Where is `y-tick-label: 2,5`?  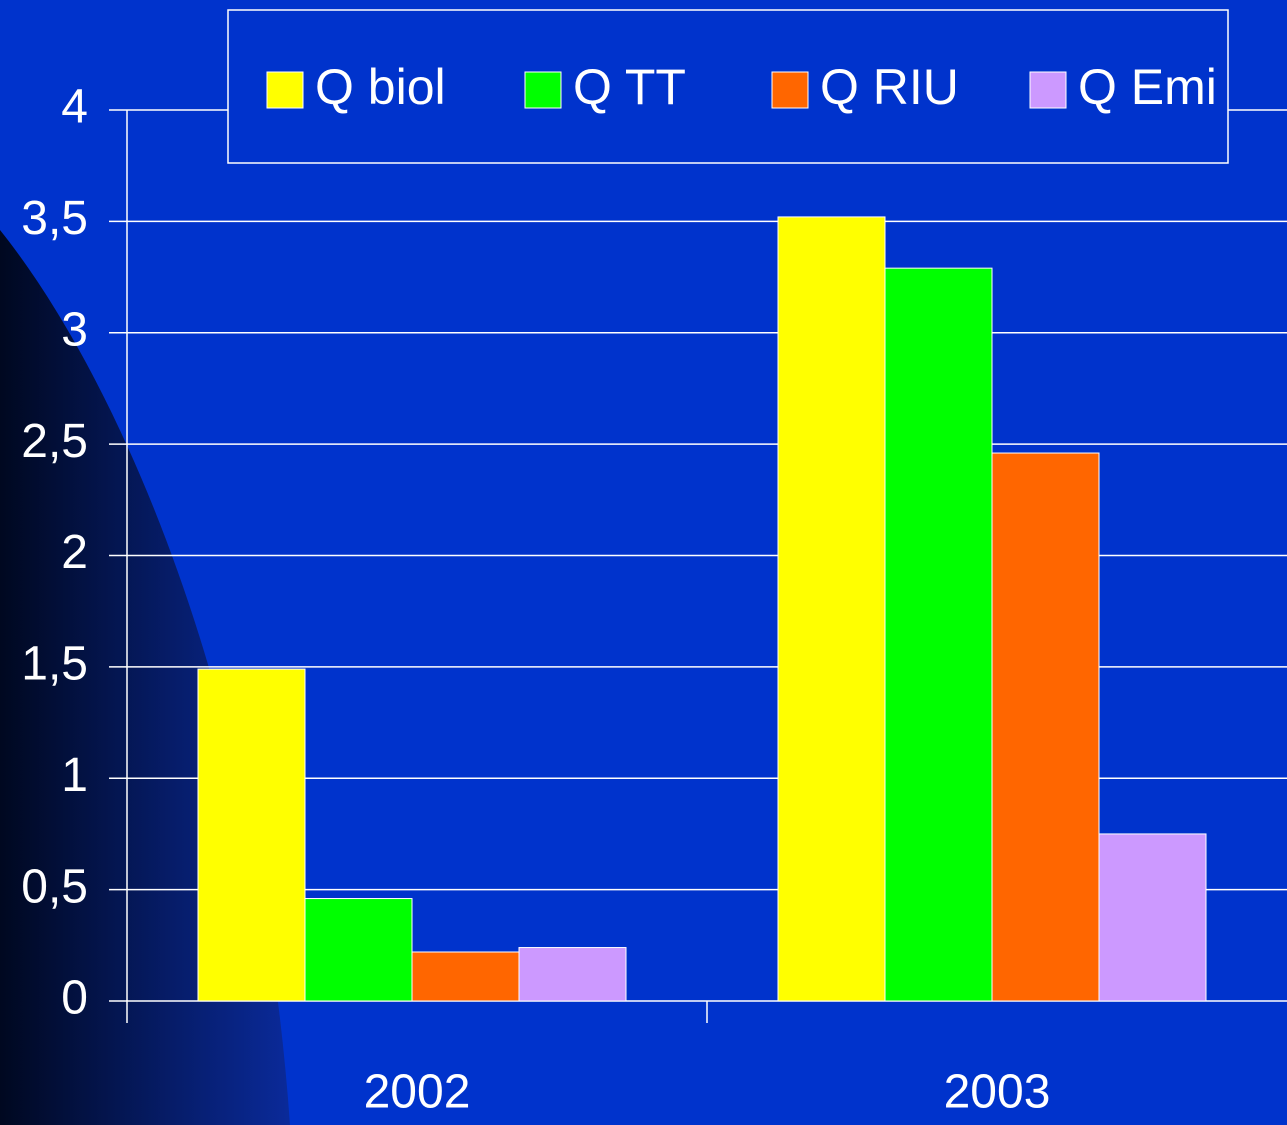
y-tick-label: 2,5 is located at coordinates (54, 441).